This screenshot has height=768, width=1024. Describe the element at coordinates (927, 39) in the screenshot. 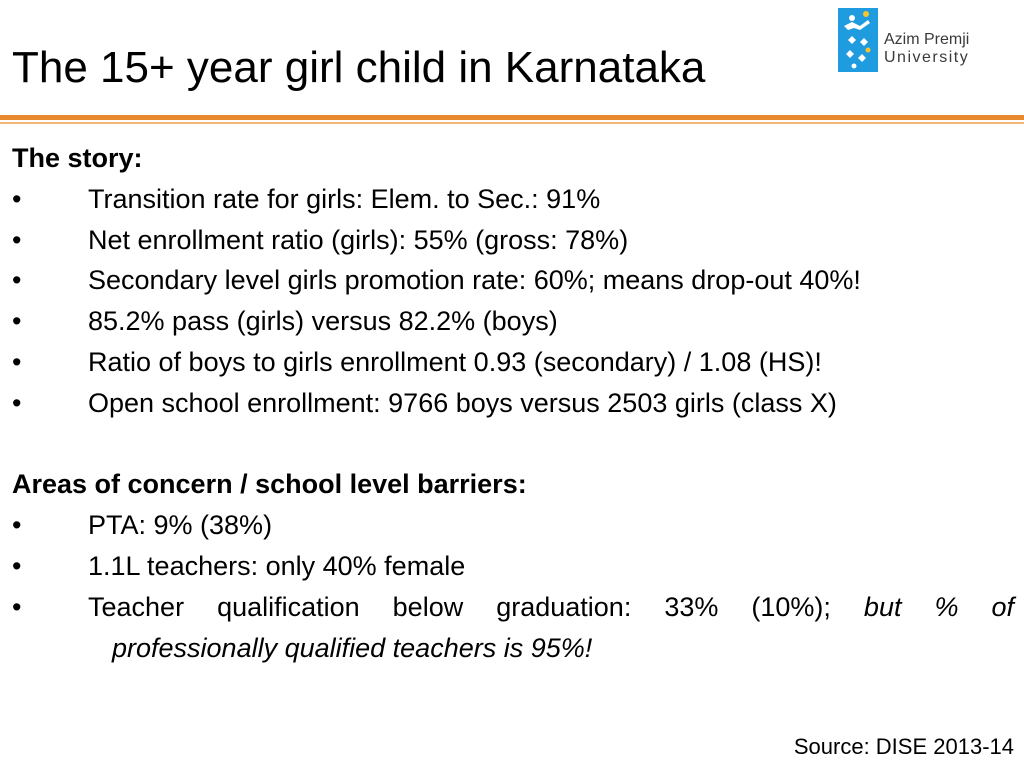

I see `logo-line-1: Azim Premji` at that location.